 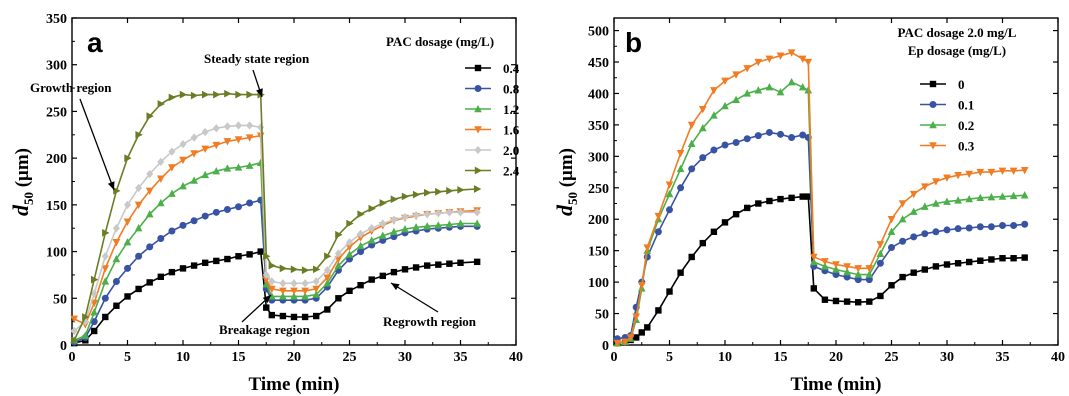 What do you see at coordinates (492, 68) in the screenshot?
I see `legend-entry: 0.4` at bounding box center [492, 68].